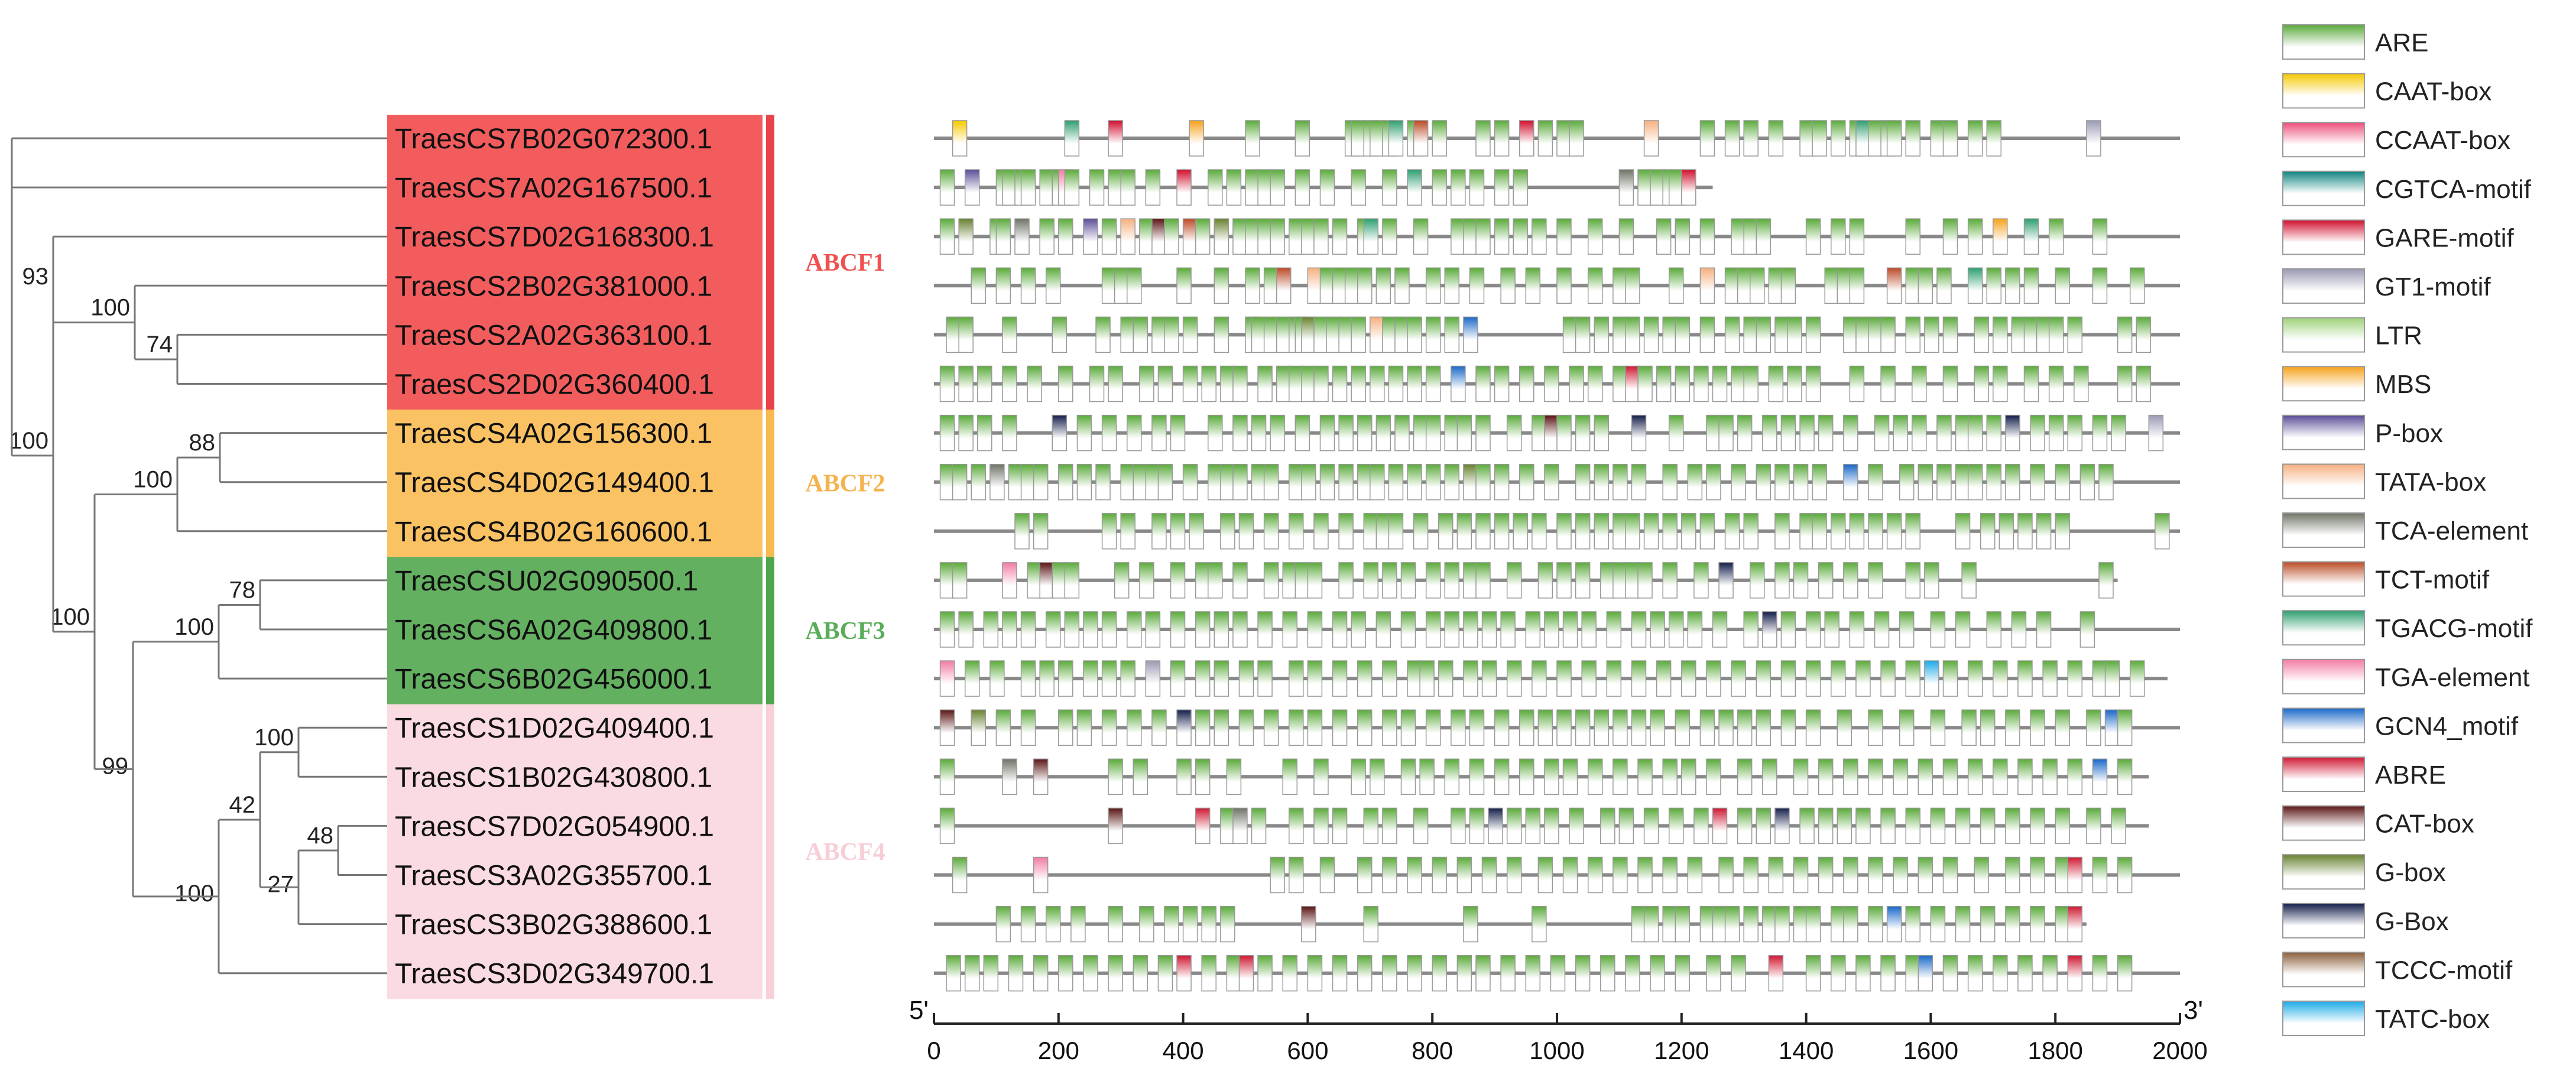  Describe the element at coordinates (2323, 481) in the screenshot. I see `legend-swatch-tata-box` at that location.